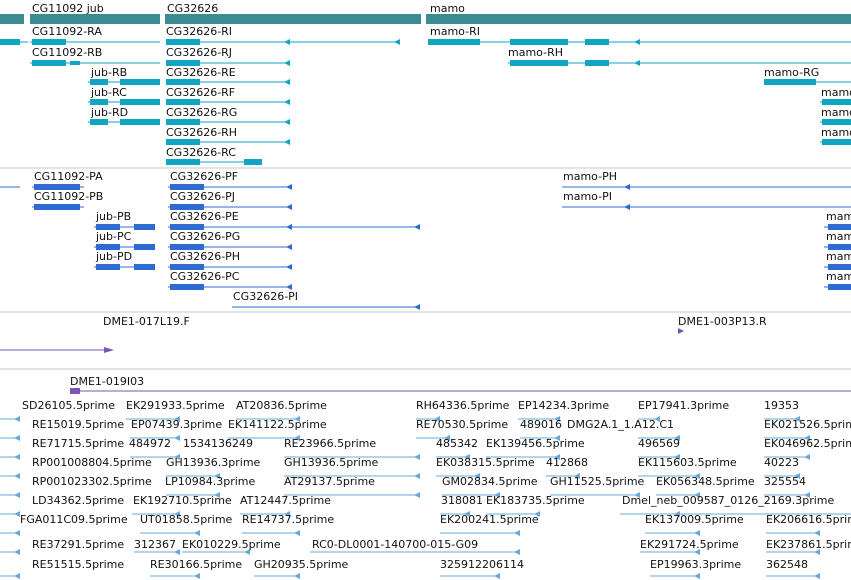 This screenshot has height=580, width=851. What do you see at coordinates (639, 35) in the screenshot?
I see `transcript: mamo-RI` at bounding box center [639, 35].